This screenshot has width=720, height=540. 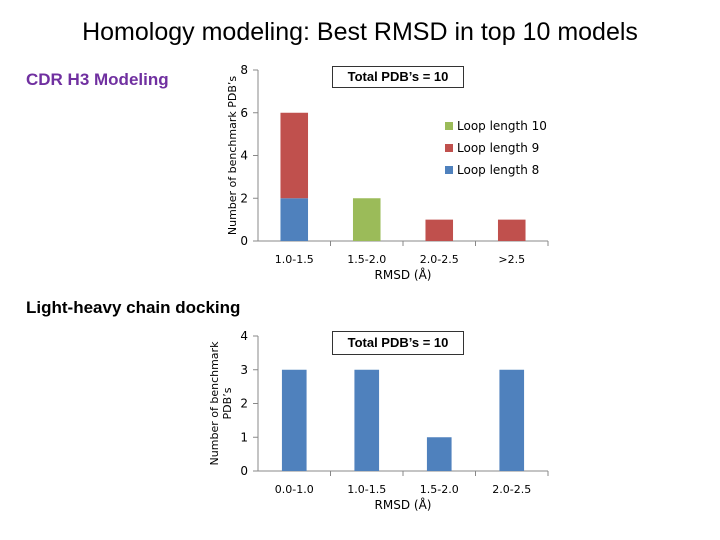 What do you see at coordinates (294, 489) in the screenshot?
I see `chart2-x-tick-label: 0.0-1.0` at bounding box center [294, 489].